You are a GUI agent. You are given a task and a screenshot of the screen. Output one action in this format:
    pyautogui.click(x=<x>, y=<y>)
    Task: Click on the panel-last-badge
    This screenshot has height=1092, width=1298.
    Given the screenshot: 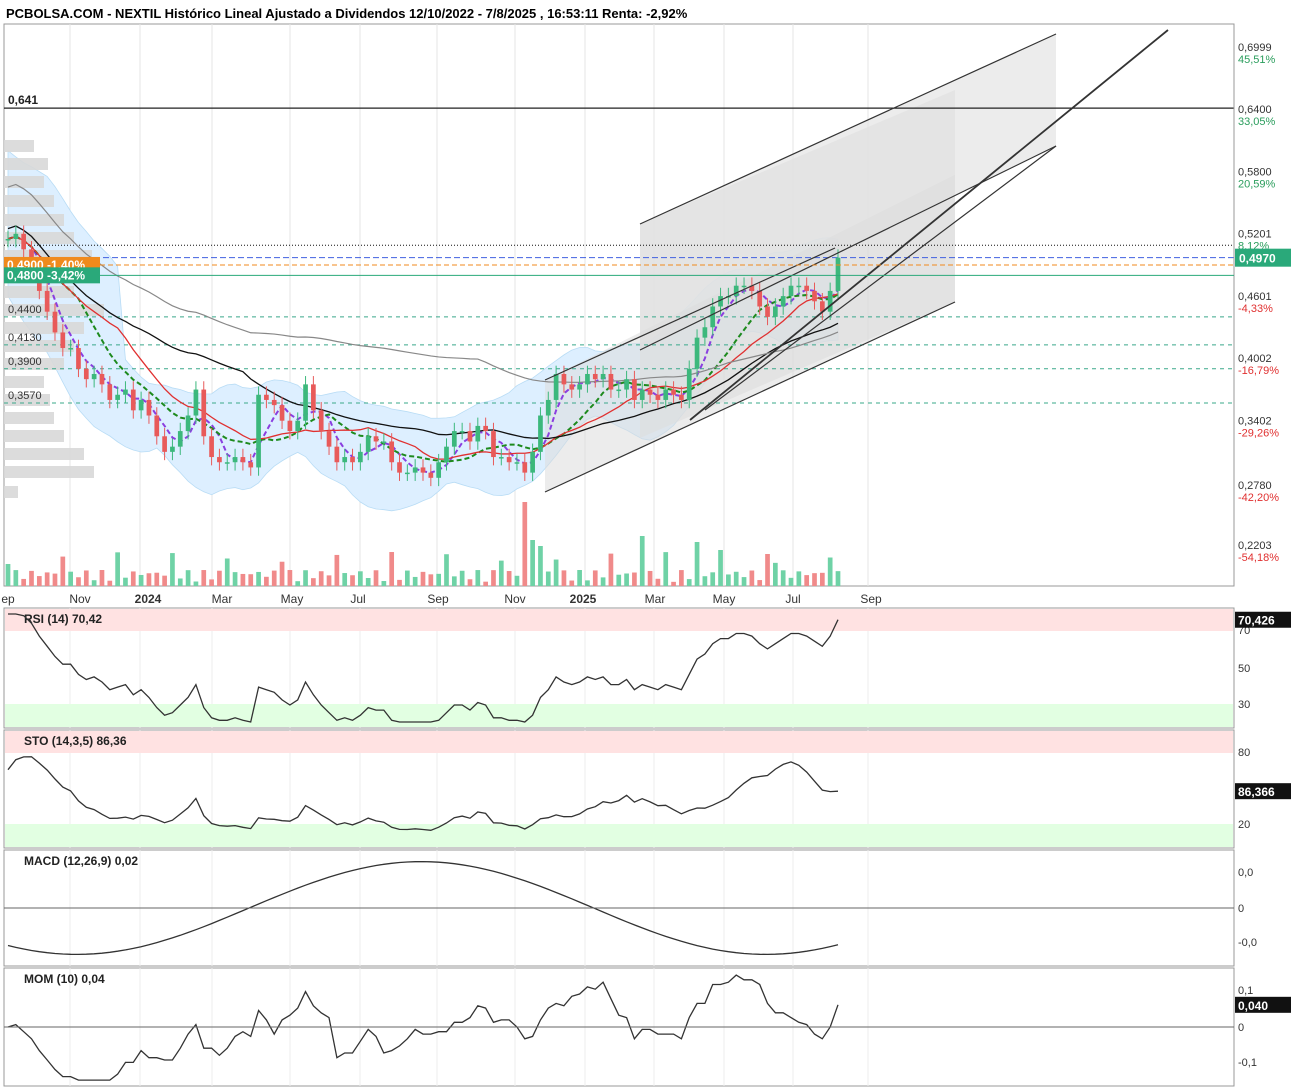 What is the action you would take?
    pyautogui.click(x=1263, y=619)
    